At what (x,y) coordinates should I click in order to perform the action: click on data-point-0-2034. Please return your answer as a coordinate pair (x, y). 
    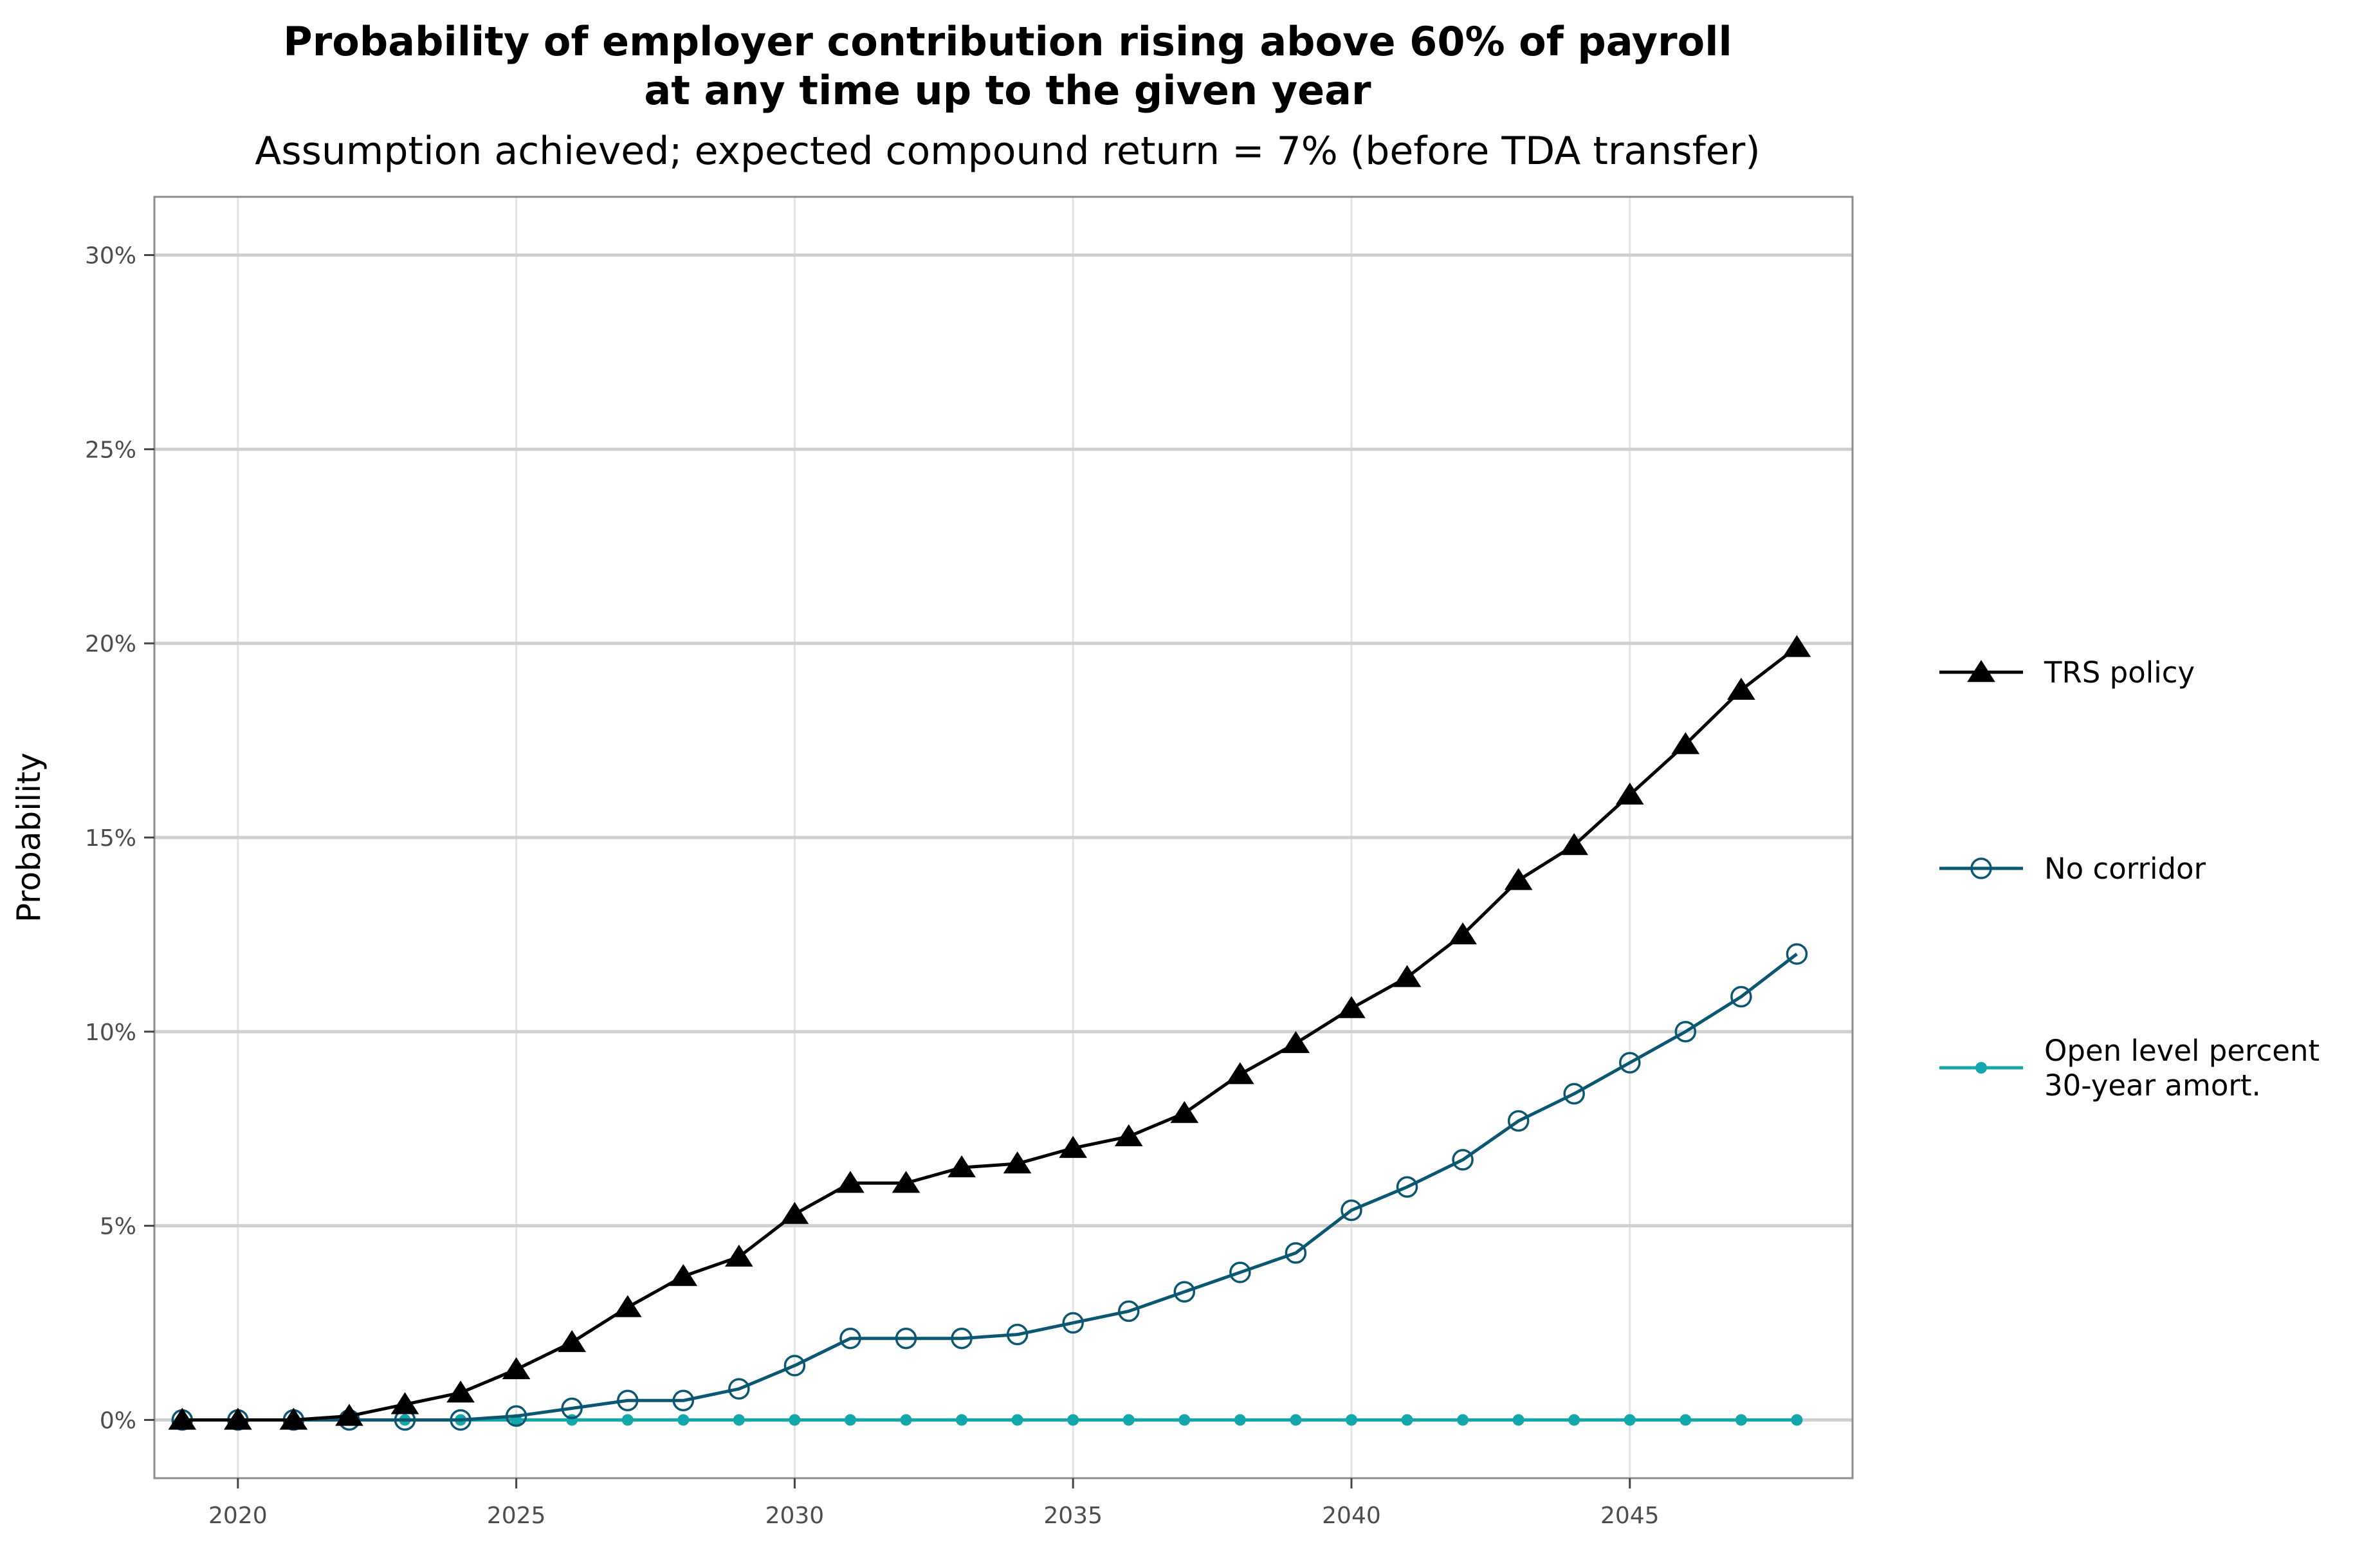
    Looking at the image, I should click on (1017, 1162).